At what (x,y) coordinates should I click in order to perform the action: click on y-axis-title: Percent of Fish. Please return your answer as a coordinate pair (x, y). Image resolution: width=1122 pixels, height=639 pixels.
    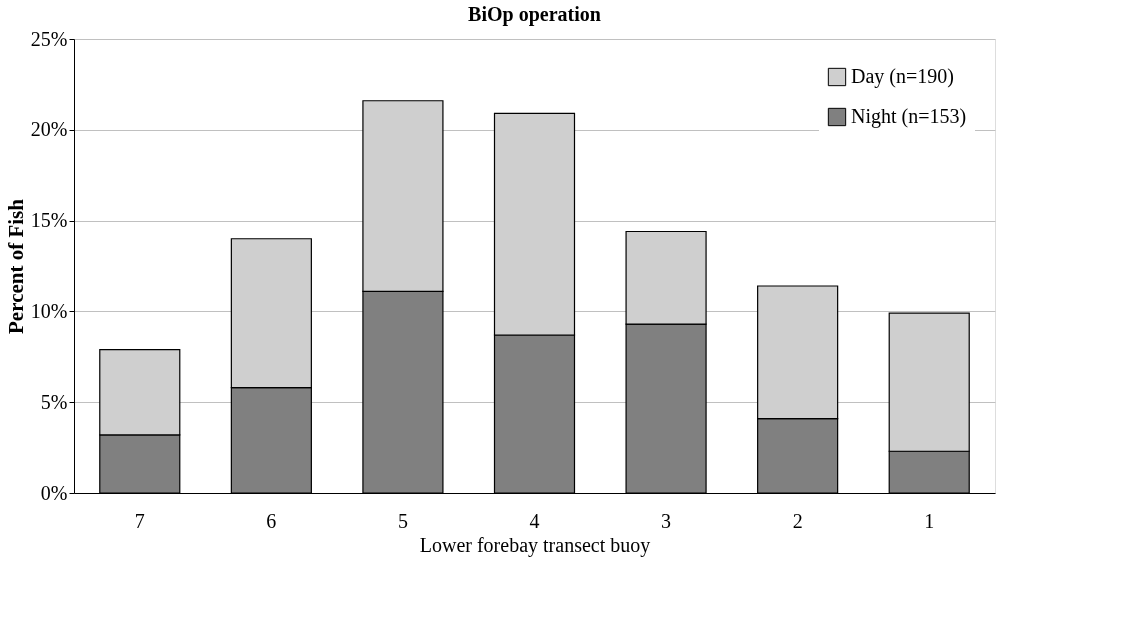
    Looking at the image, I should click on (15, 266).